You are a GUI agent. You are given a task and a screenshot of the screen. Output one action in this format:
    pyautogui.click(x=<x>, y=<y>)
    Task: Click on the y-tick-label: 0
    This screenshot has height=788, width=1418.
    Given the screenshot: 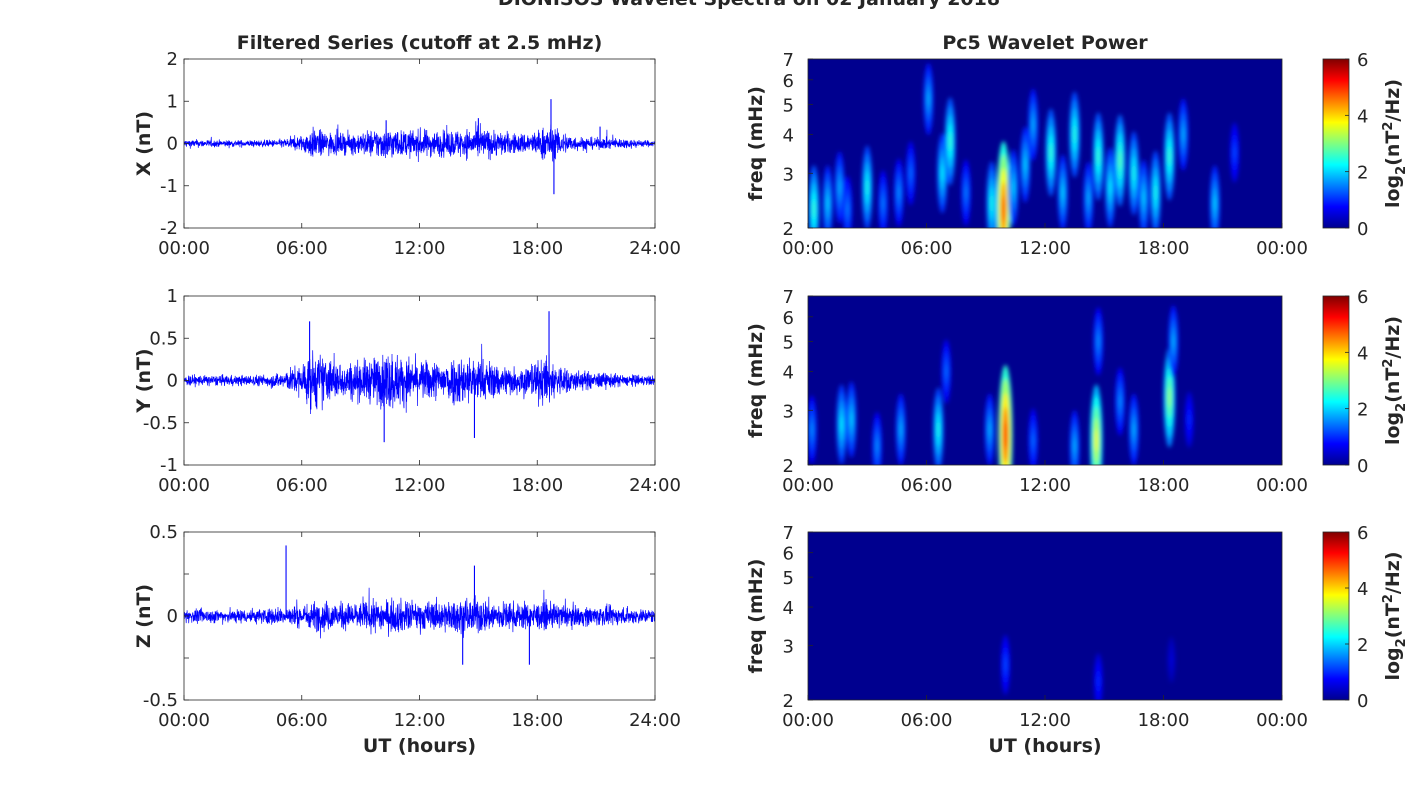 What is the action you would take?
    pyautogui.click(x=172, y=616)
    